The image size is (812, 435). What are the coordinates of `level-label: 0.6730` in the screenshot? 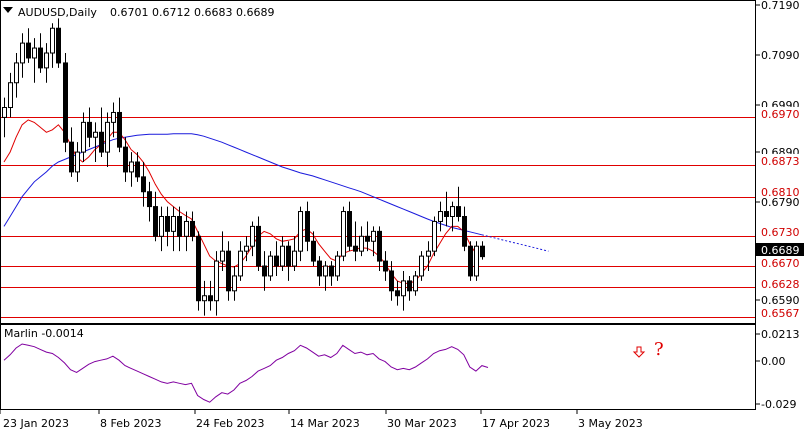 It's located at (780, 232).